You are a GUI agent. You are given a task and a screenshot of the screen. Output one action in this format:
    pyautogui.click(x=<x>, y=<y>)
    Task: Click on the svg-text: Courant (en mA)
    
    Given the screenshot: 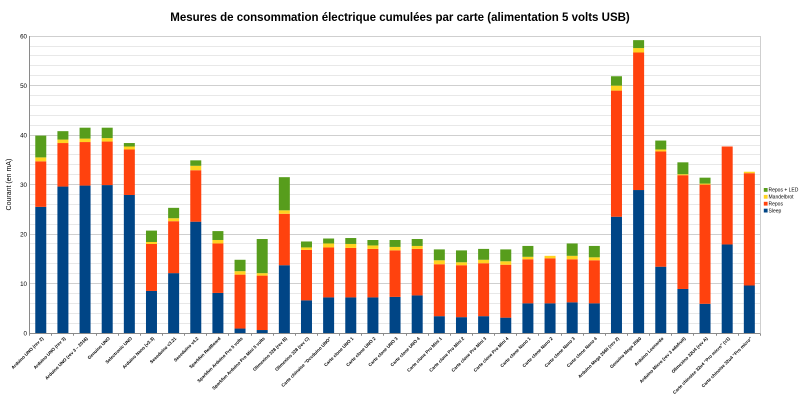 What is the action you would take?
    pyautogui.click(x=9, y=185)
    